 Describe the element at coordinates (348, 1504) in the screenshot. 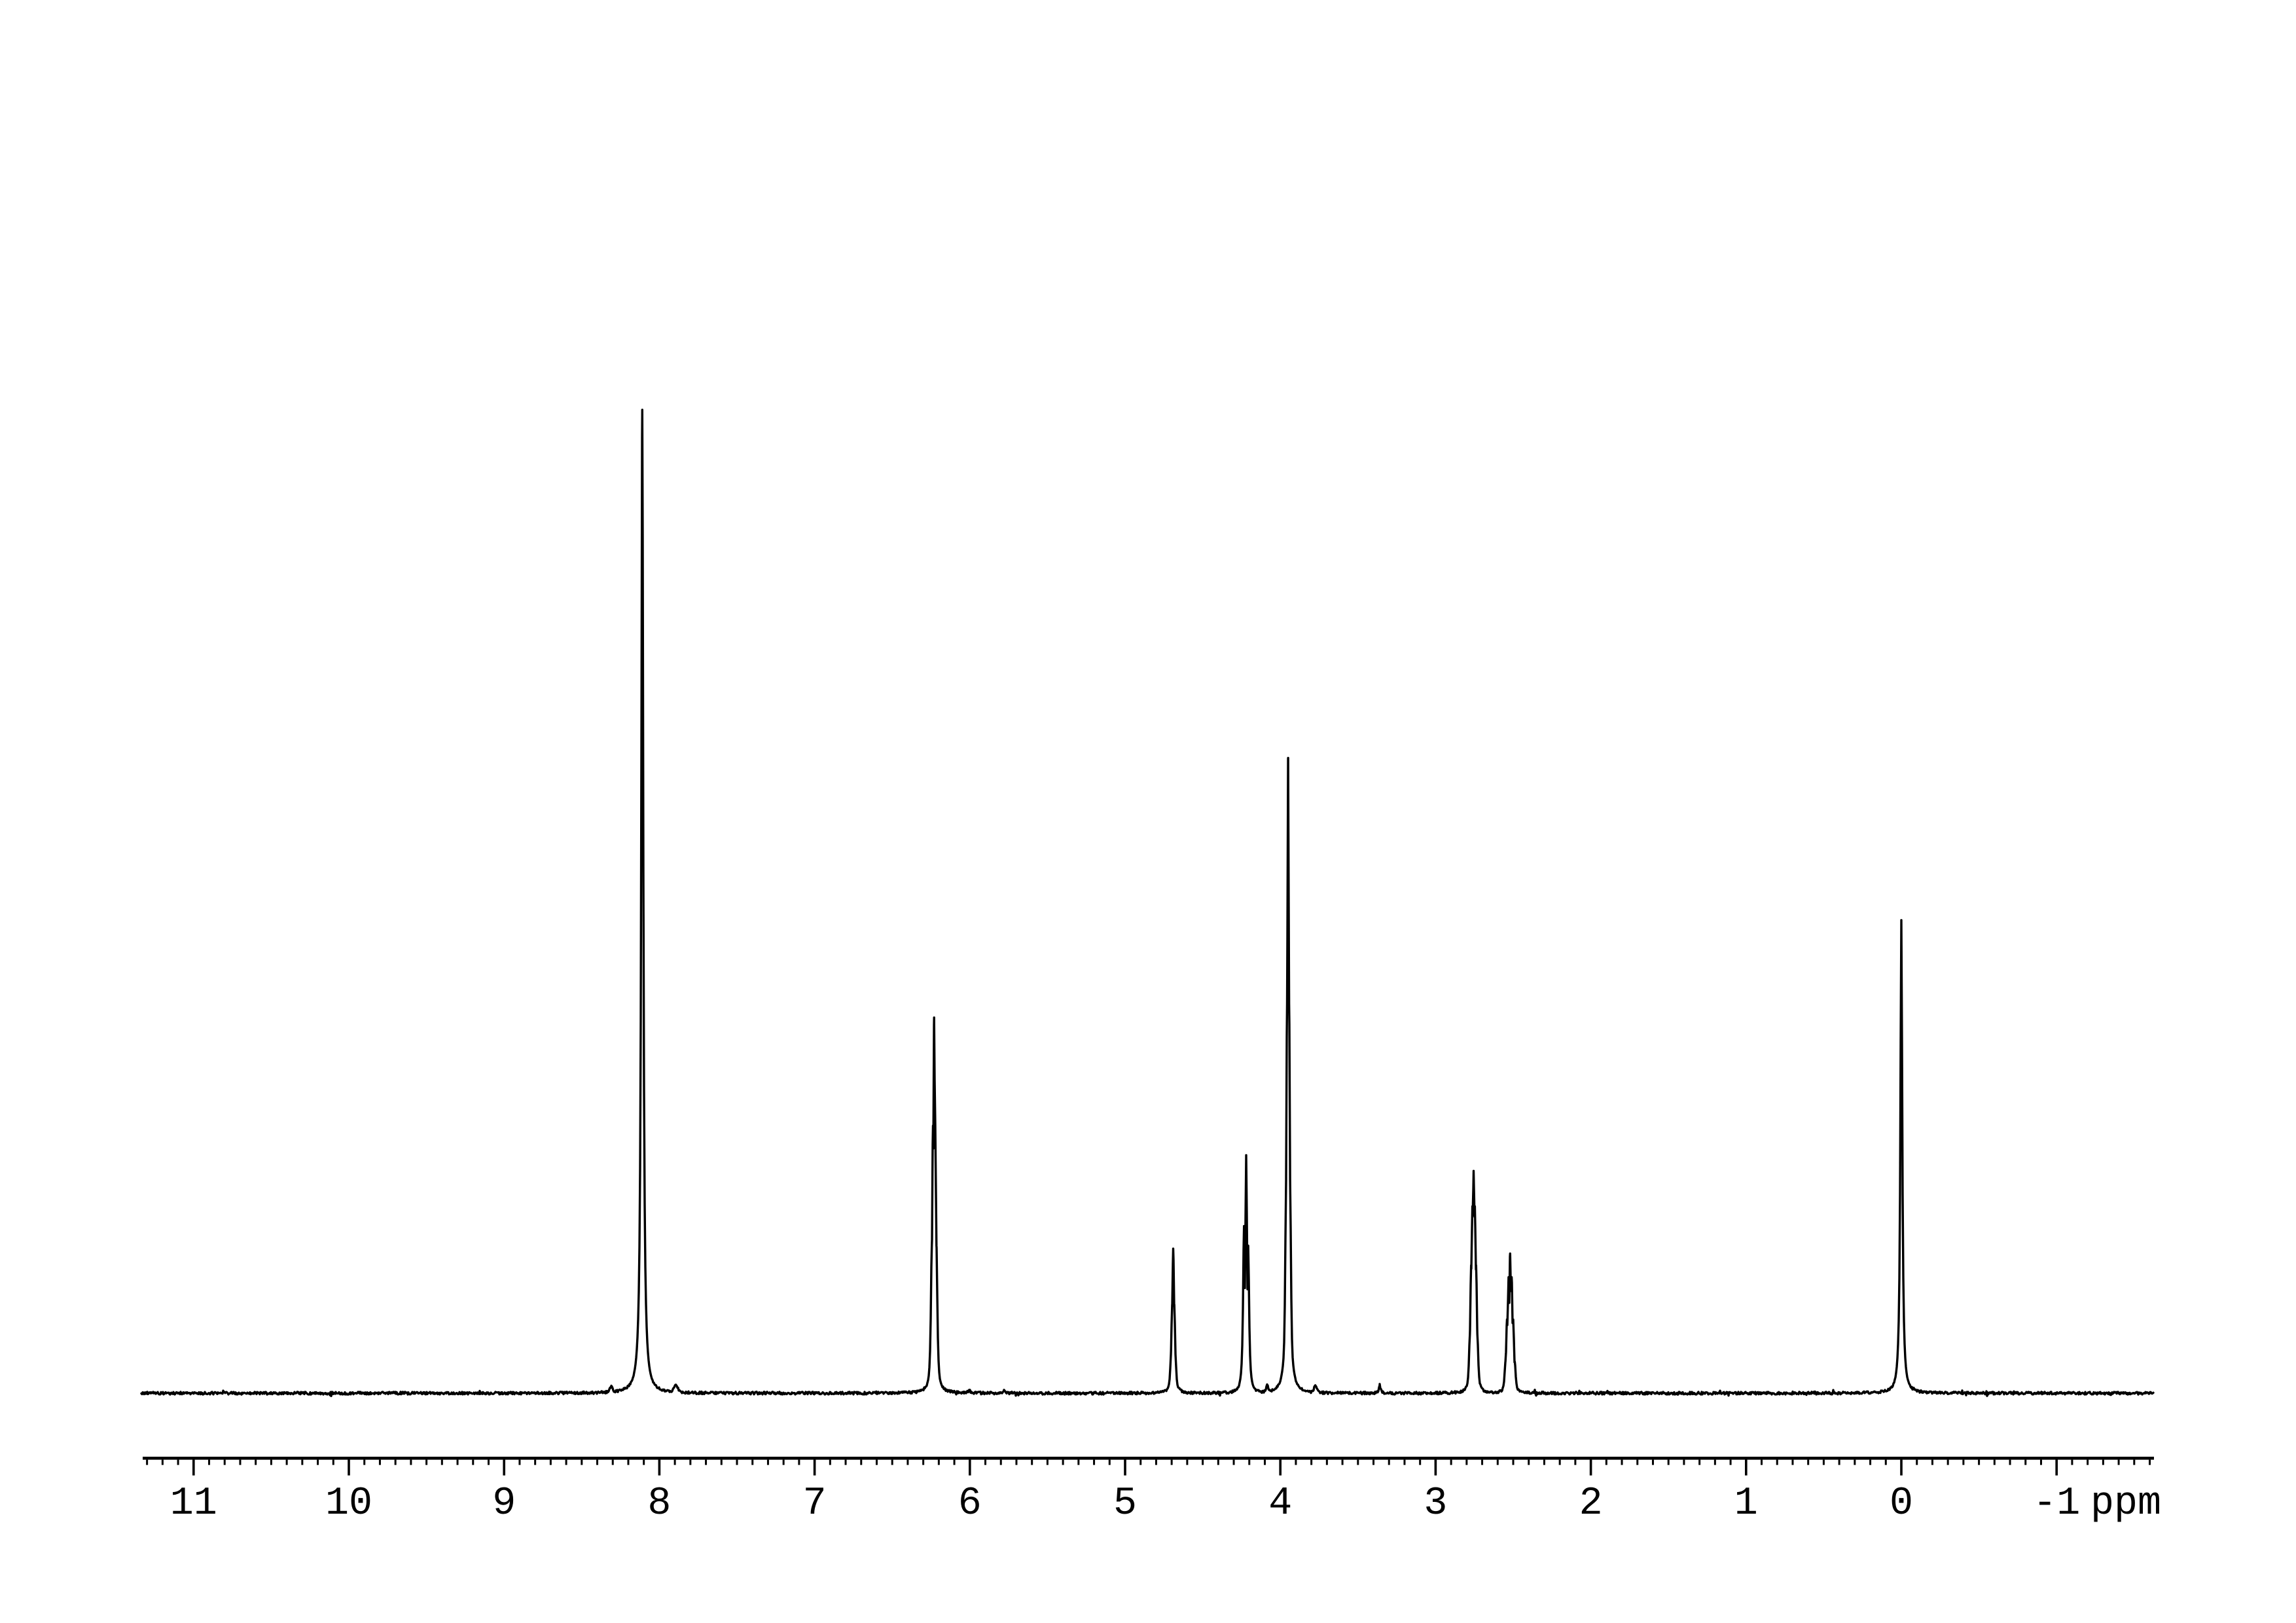

I see `x-axis-tick-label: 10` at that location.